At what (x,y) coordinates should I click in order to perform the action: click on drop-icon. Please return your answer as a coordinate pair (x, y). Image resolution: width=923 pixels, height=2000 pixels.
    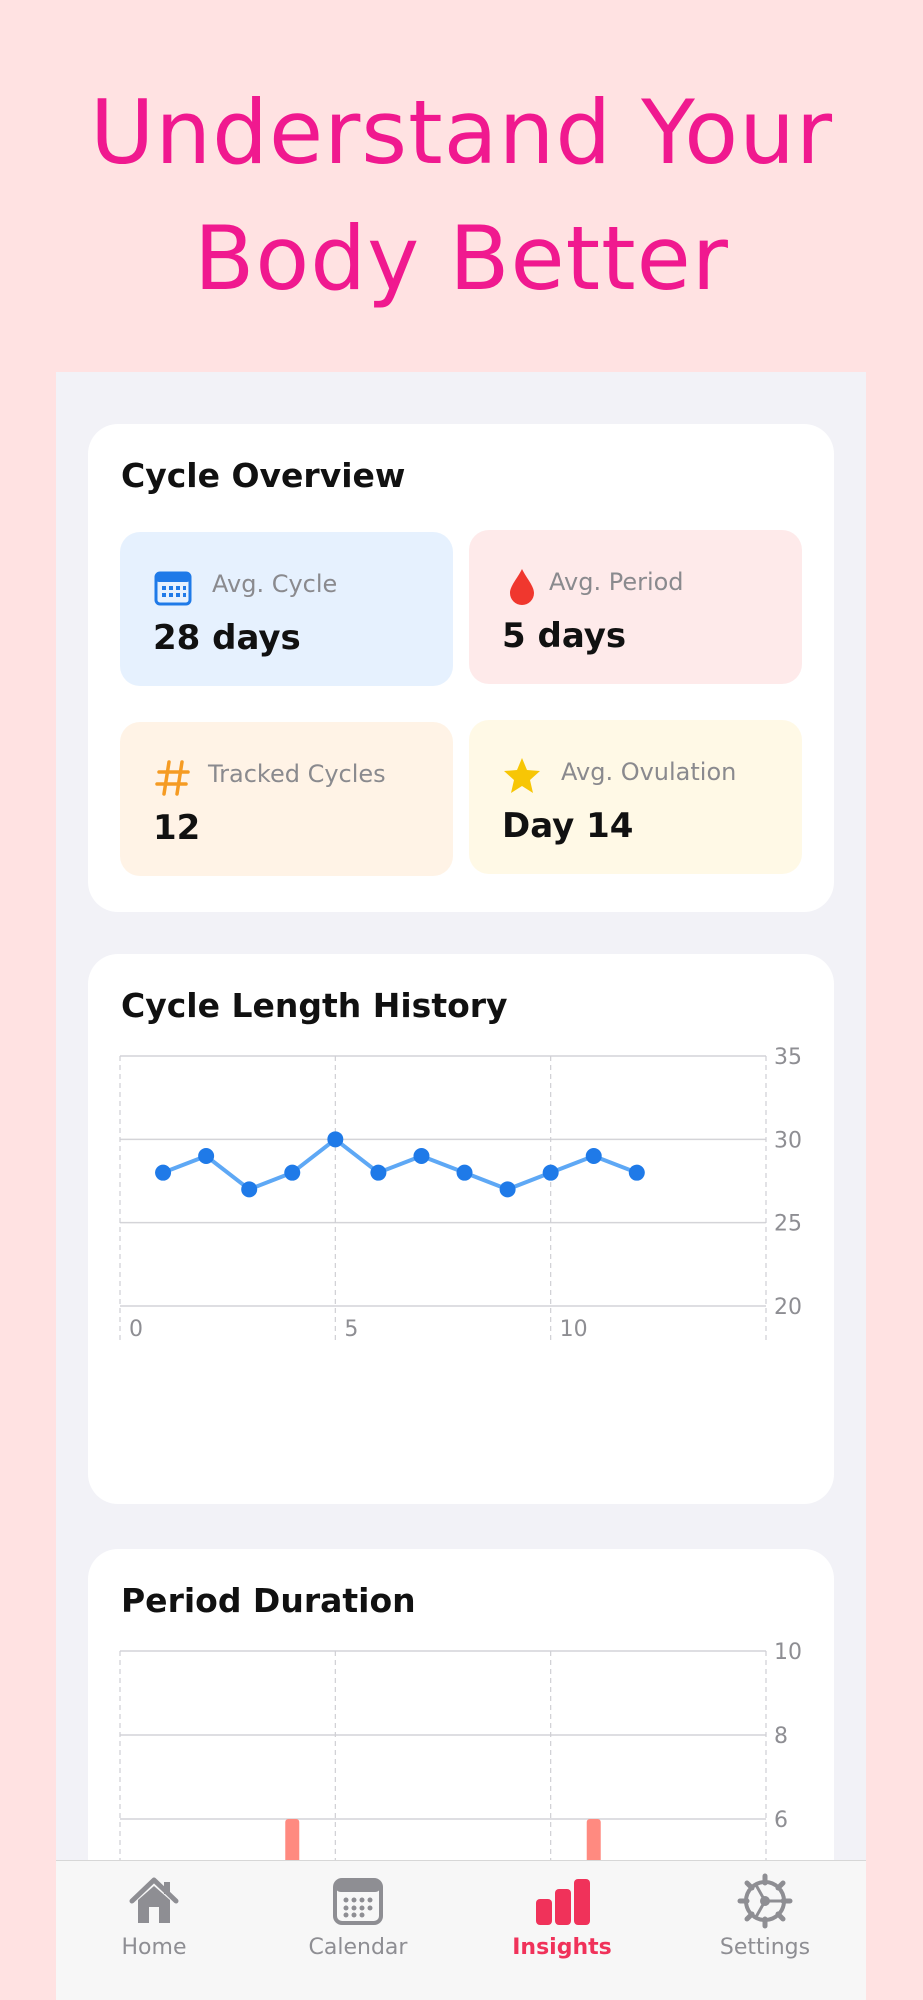
    Looking at the image, I should click on (522, 587).